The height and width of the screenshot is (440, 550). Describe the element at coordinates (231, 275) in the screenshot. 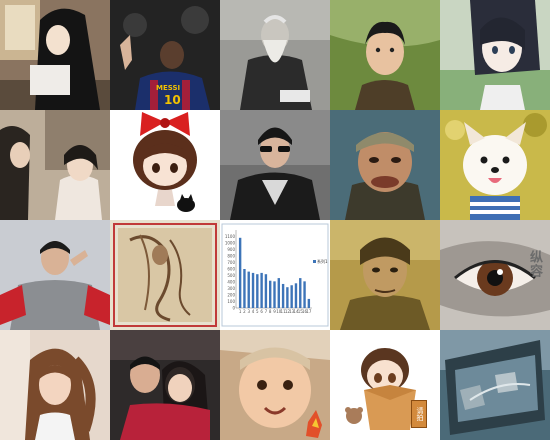

I see `y-tick-label: 500` at that location.